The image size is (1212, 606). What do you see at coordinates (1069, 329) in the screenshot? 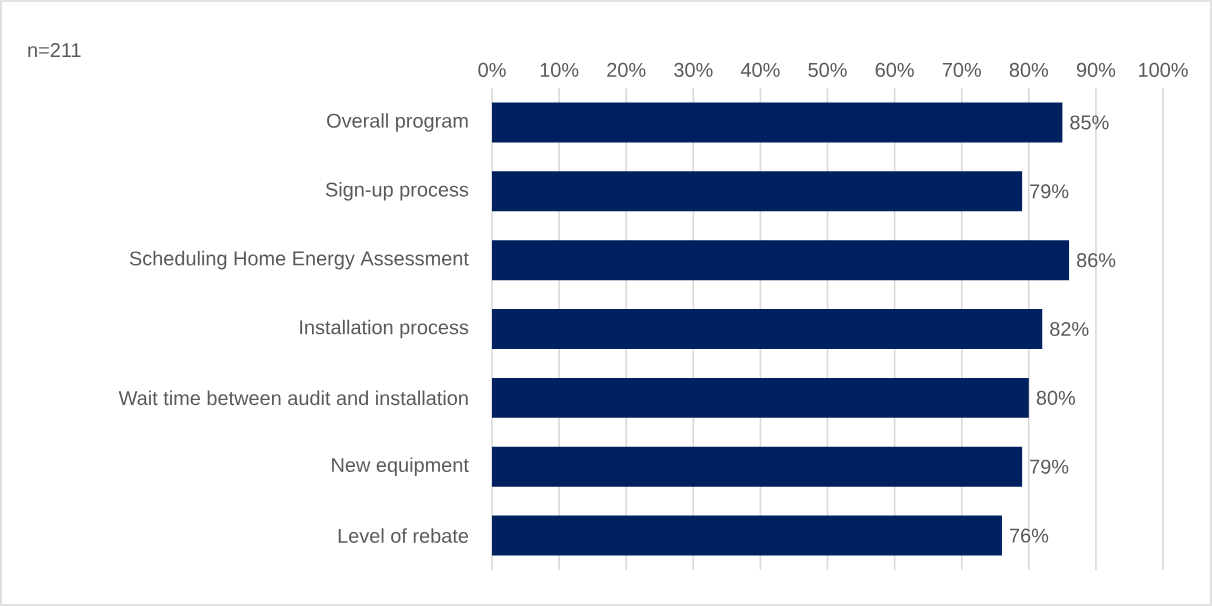
I see `data-label: 82%` at bounding box center [1069, 329].